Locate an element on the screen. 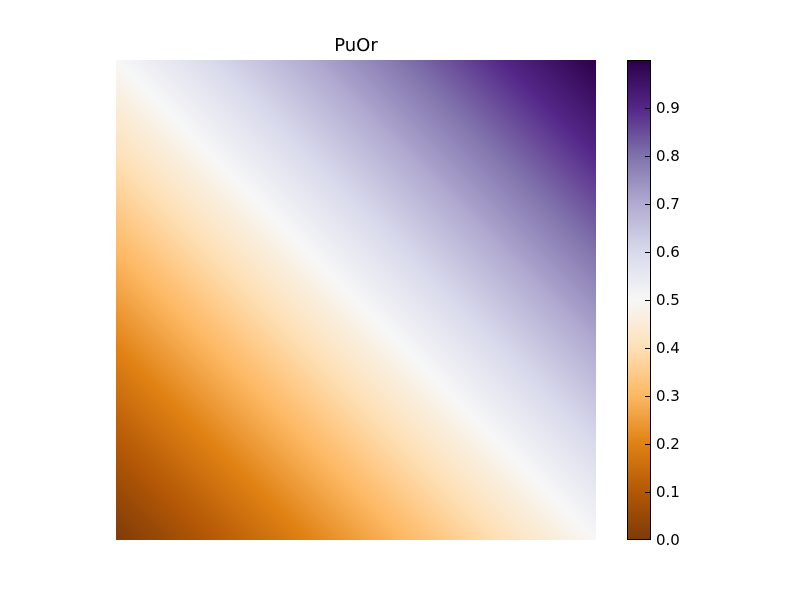 This screenshot has height=600, width=800. colorbar-tick-label: 0.3 is located at coordinates (668, 396).